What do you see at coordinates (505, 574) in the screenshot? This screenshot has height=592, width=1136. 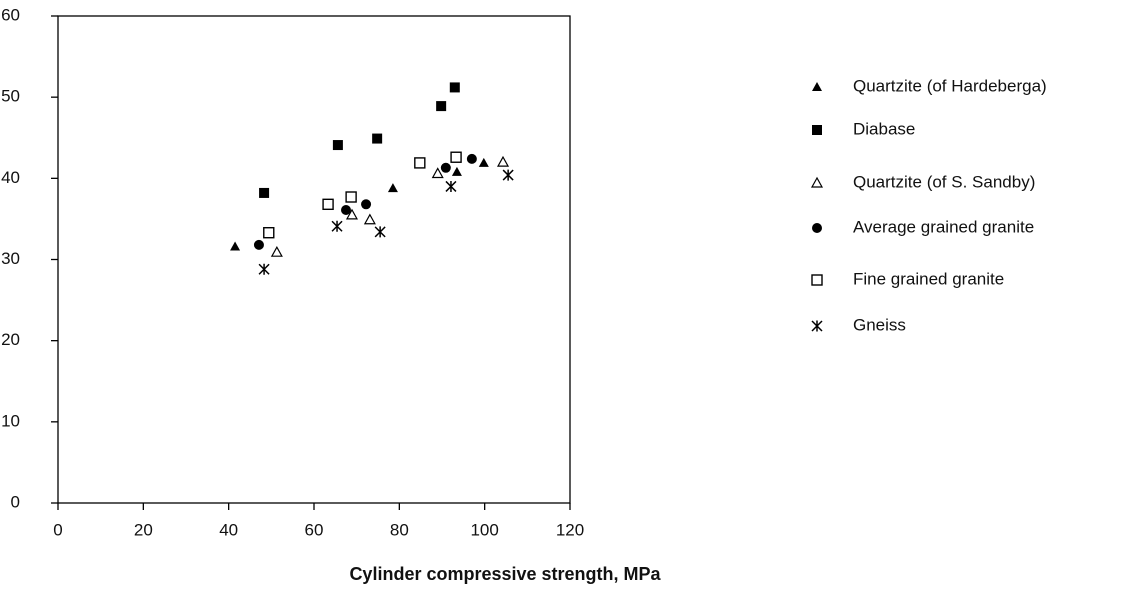 I see `x-axis-title: Cylinder compressive strength, MPa` at bounding box center [505, 574].